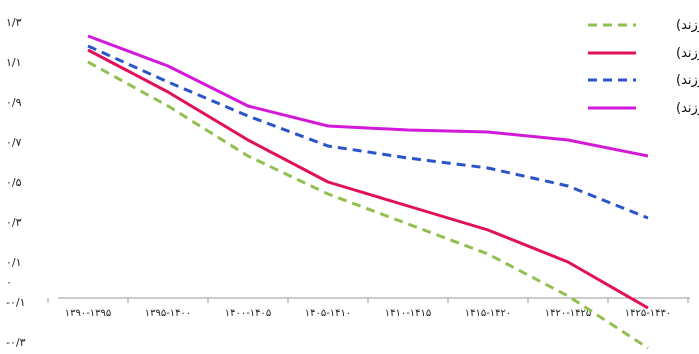  Describe the element at coordinates (168, 313) in the screenshot. I see `x-tick-label: ۱۳۹۵-۱۴۰۰` at that location.